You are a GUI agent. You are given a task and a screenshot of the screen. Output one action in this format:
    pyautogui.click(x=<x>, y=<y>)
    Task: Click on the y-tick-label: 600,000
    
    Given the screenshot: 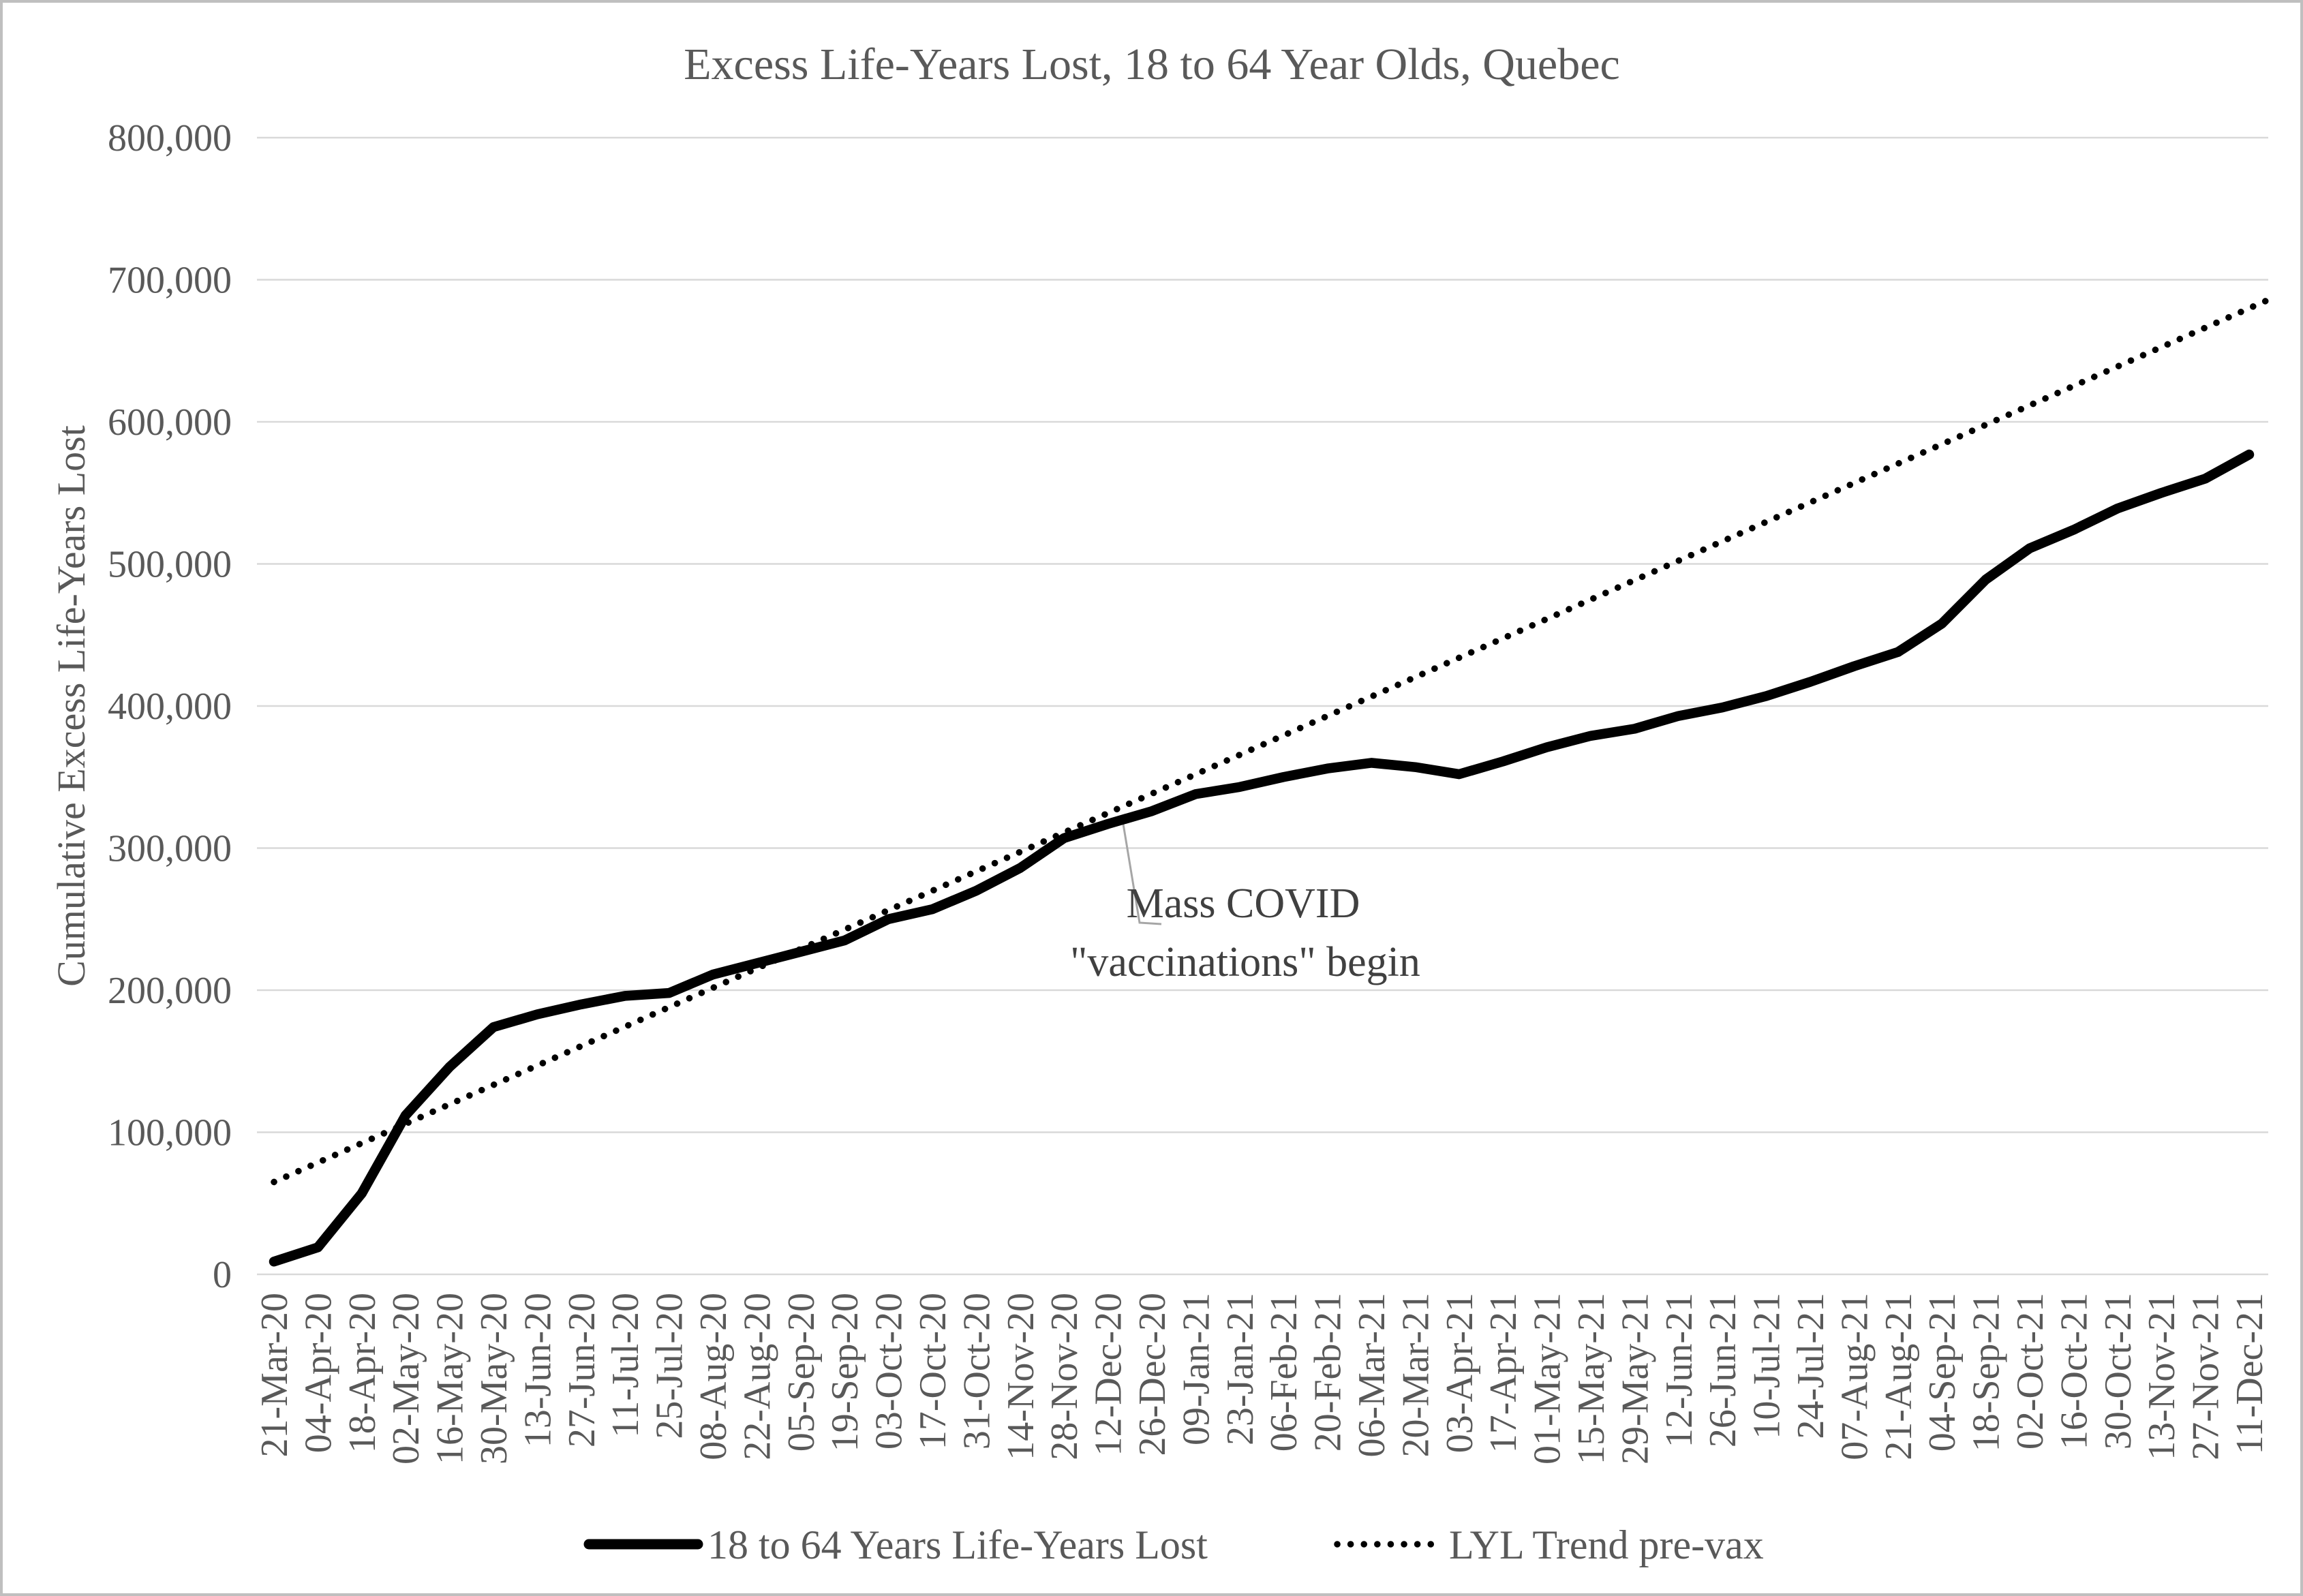 What is the action you would take?
    pyautogui.click(x=170, y=422)
    